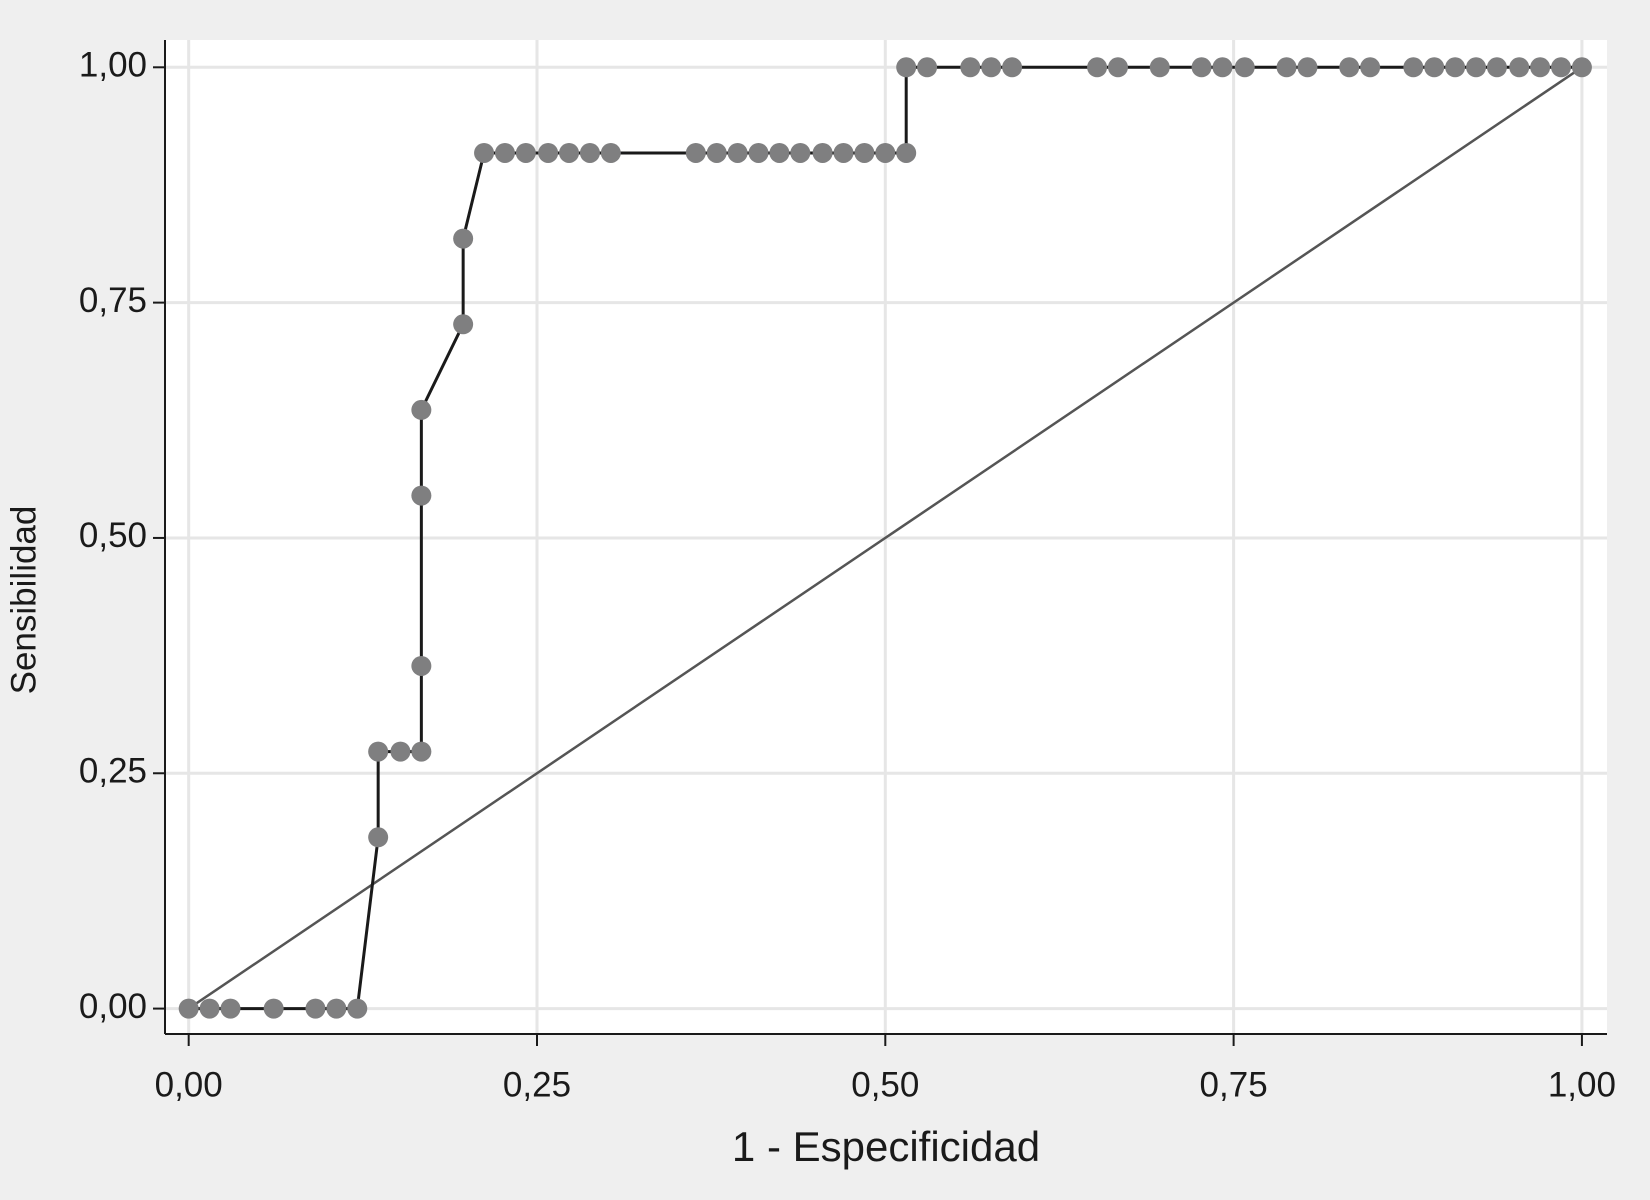  Describe the element at coordinates (885, 1084) in the screenshot. I see `x-tick-label: 0,50` at that location.